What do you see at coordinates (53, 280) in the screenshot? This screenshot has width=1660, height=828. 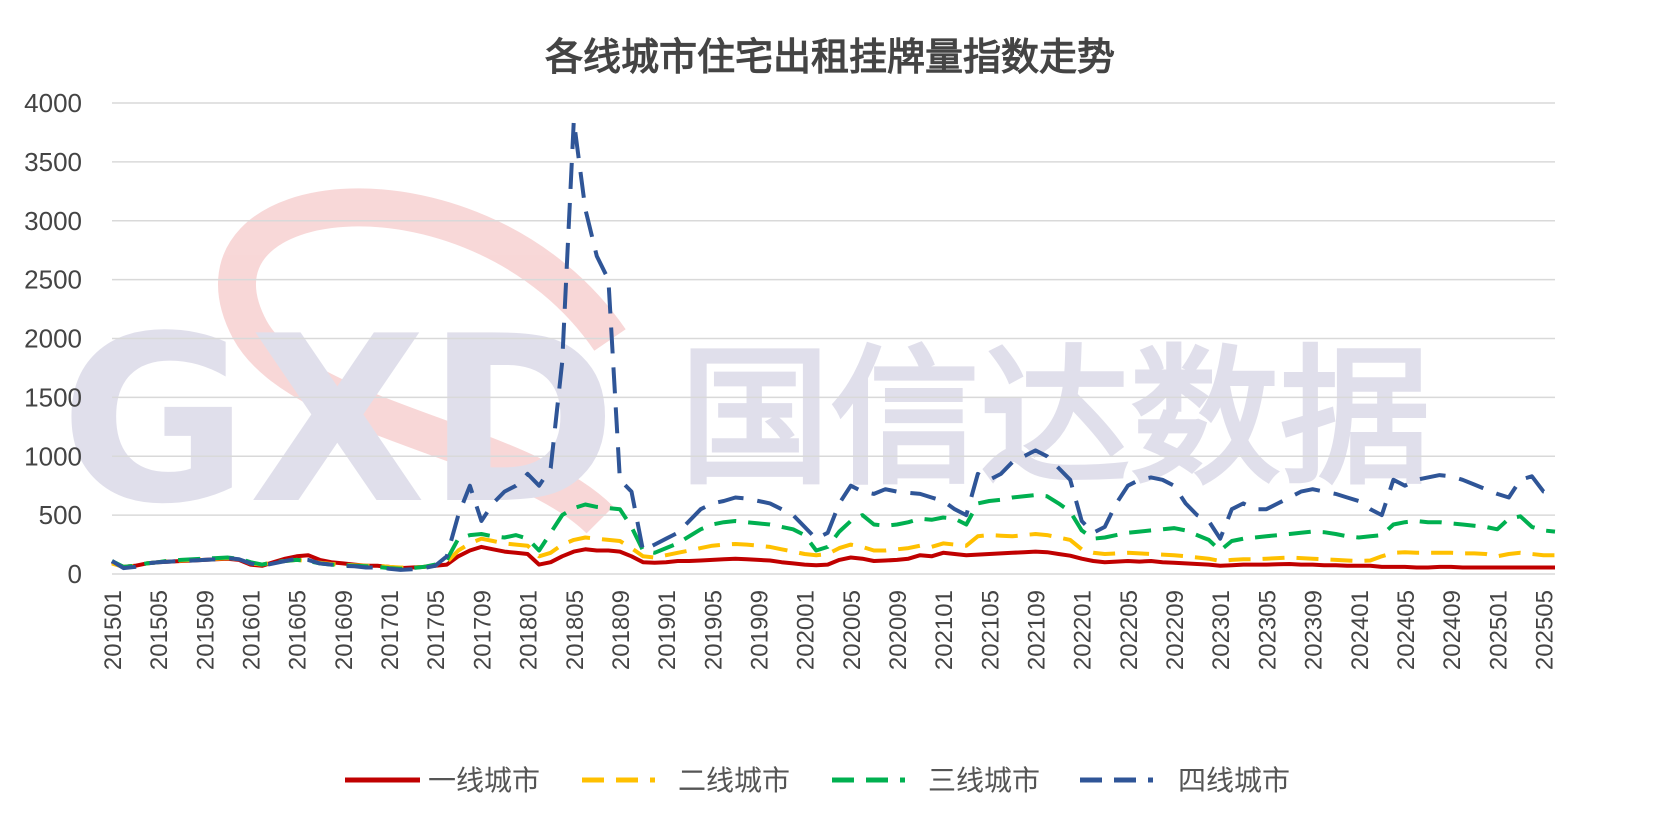 I see `y-tick-label: 2500` at bounding box center [53, 280].